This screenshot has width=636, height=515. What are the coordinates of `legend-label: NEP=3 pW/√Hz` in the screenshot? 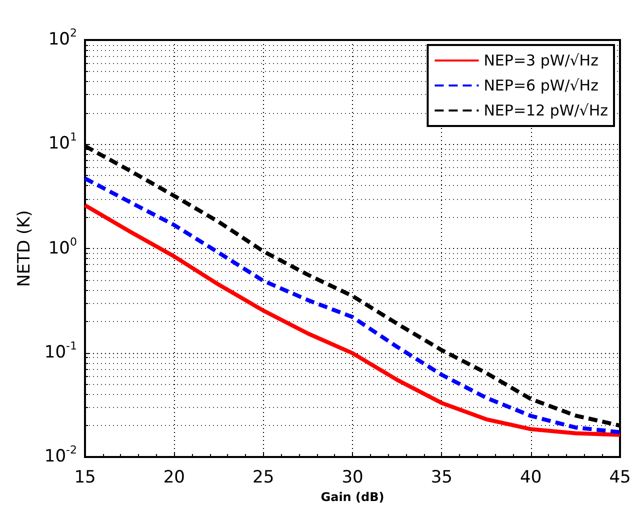 It's located at (541, 61).